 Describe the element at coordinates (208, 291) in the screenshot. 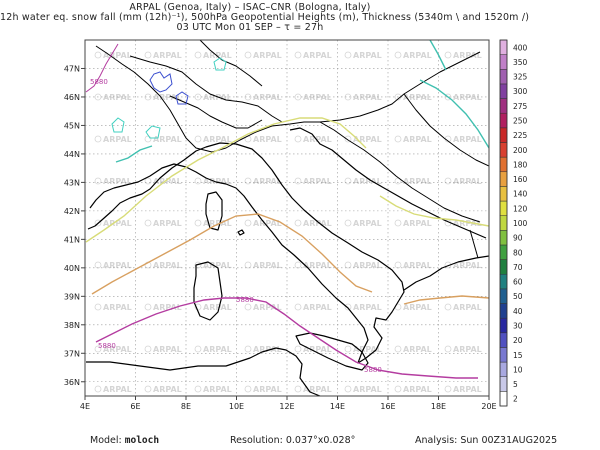

I see `sardinia` at that location.